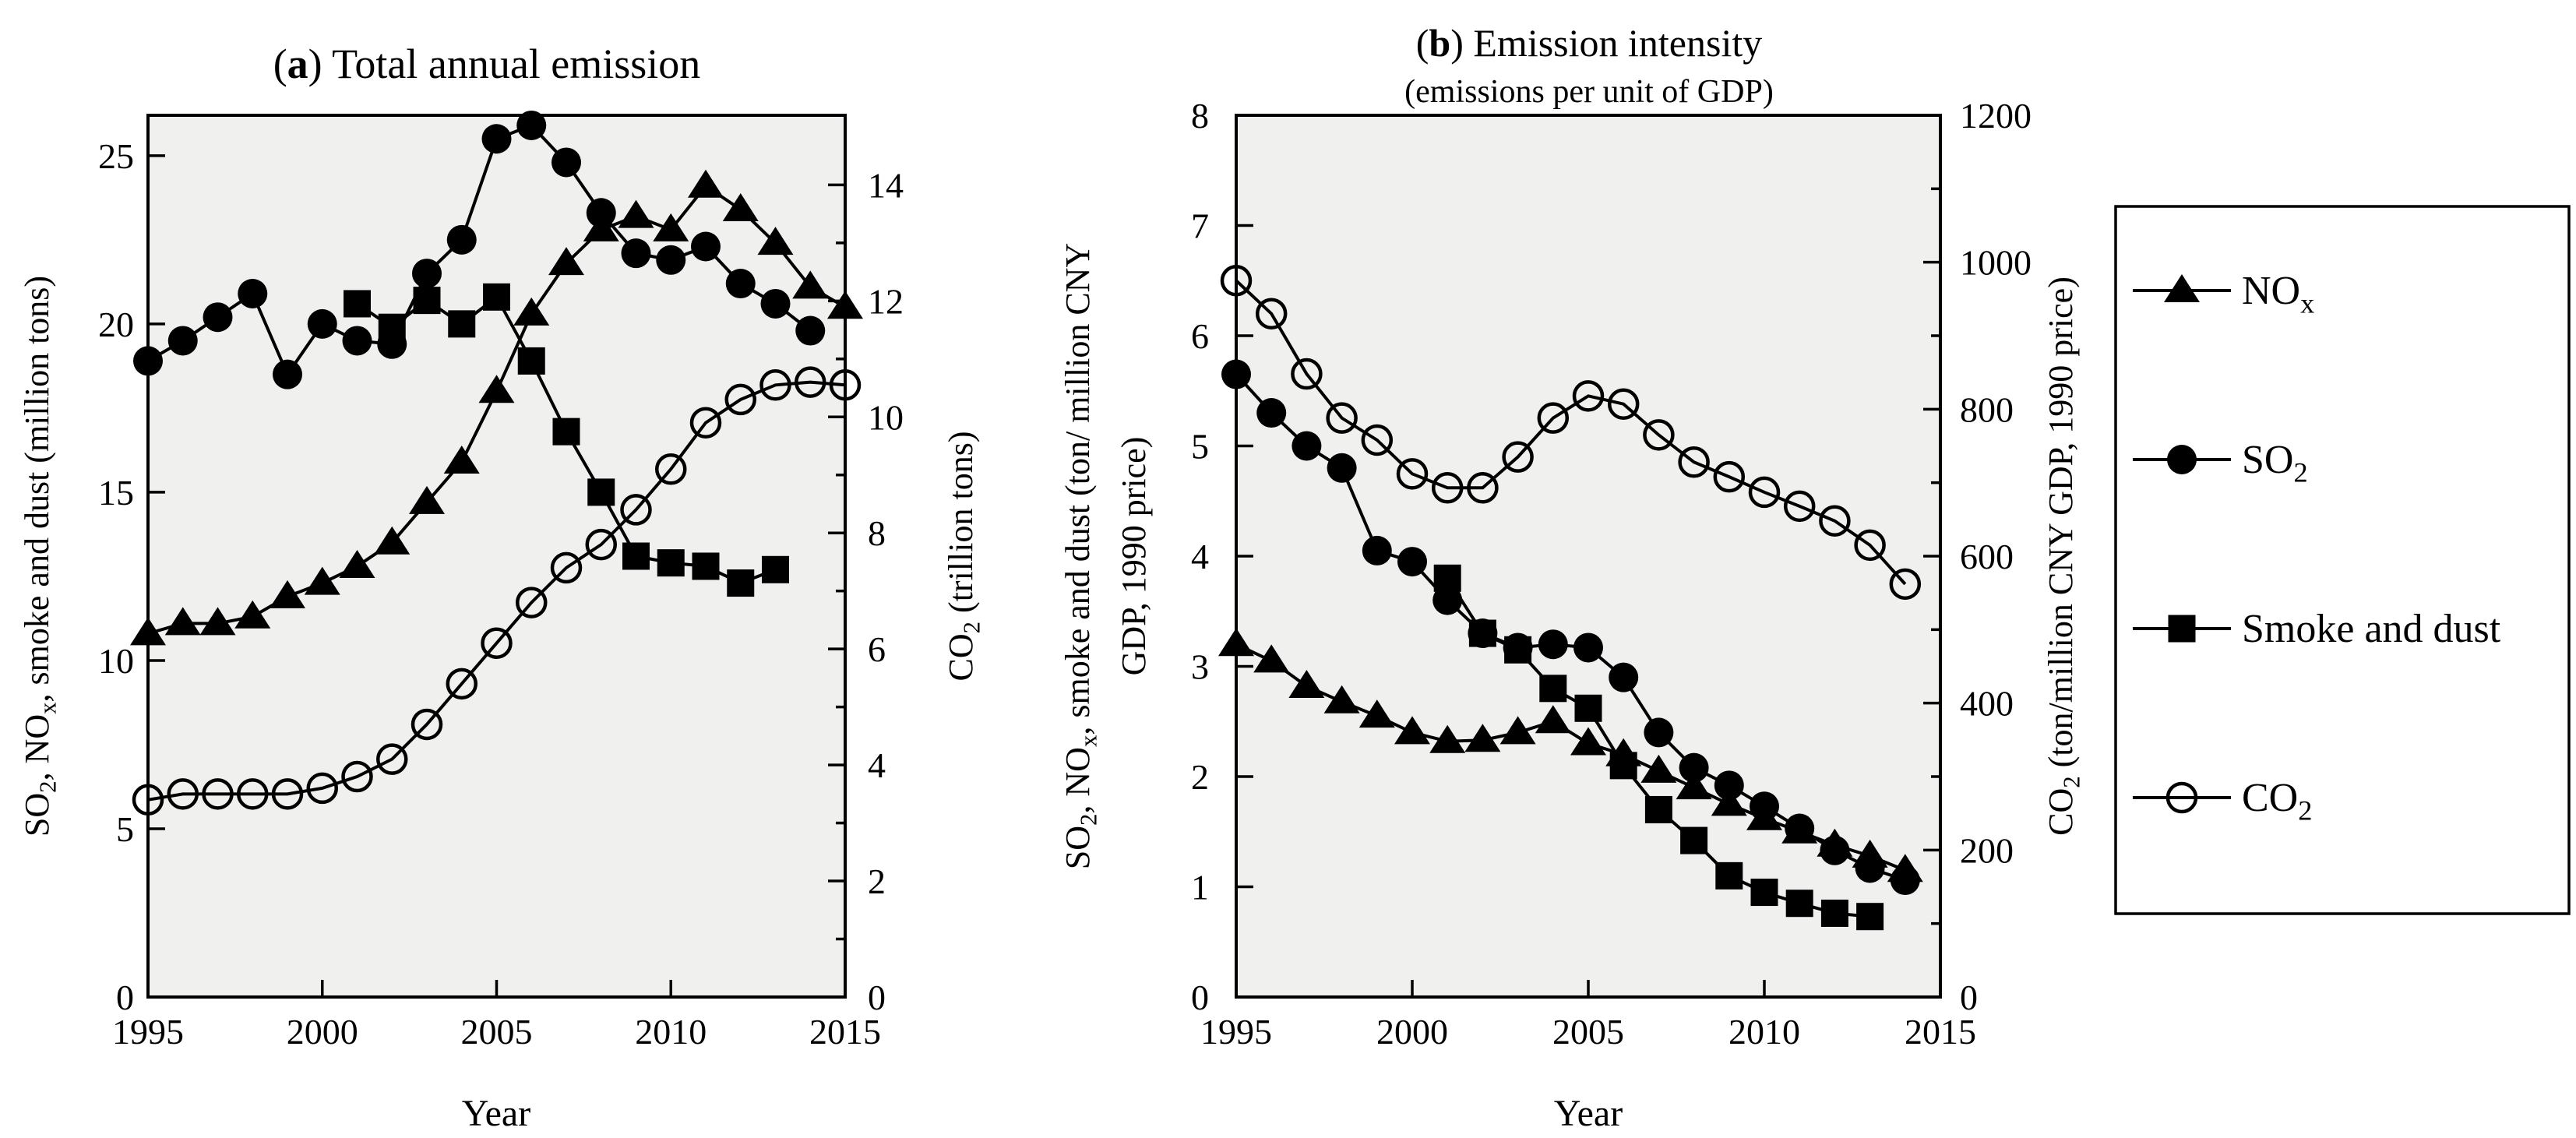 Image resolution: width=2576 pixels, height=1138 pixels. What do you see at coordinates (2182, 288) in the screenshot?
I see `legend-marker-triangle-filled` at bounding box center [2182, 288].